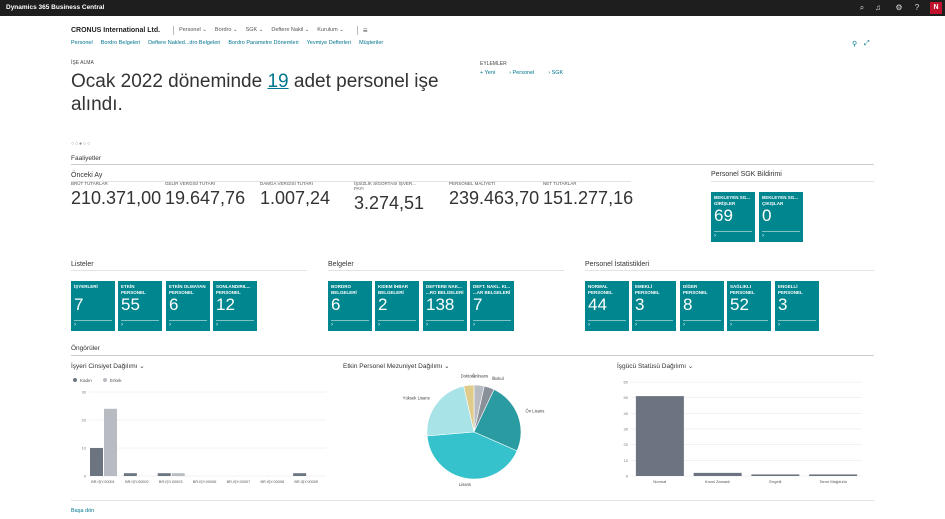  What do you see at coordinates (480, 375) in the screenshot?
I see `pie-label: Önlisans` at bounding box center [480, 375].